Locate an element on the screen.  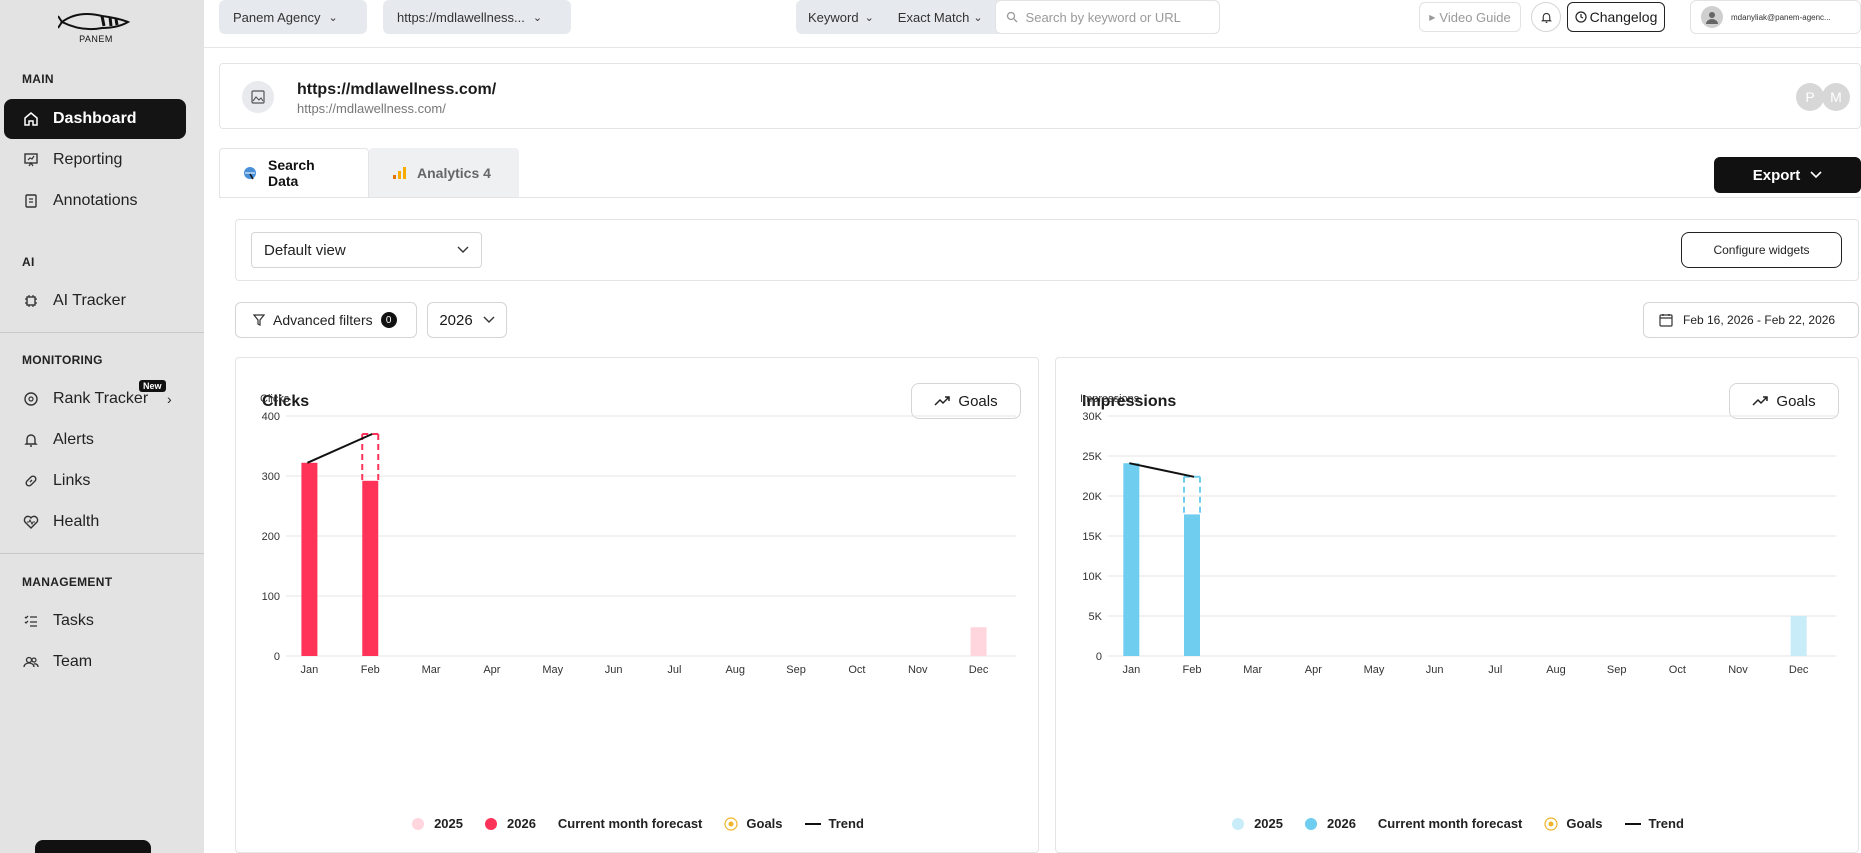
checklist-icon is located at coordinates (31, 621).